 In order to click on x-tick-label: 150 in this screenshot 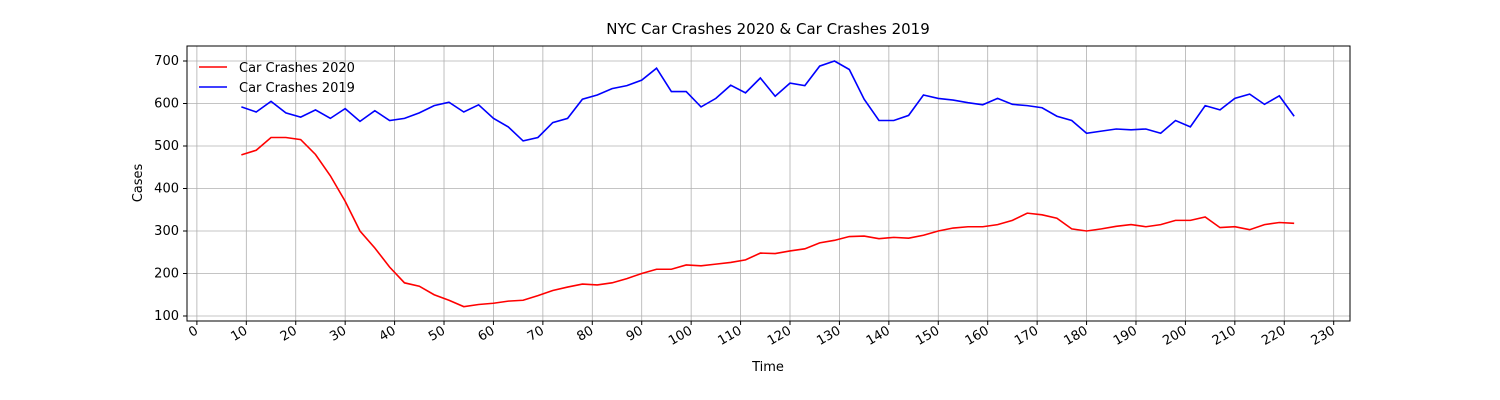, I will do `click(927, 335)`.